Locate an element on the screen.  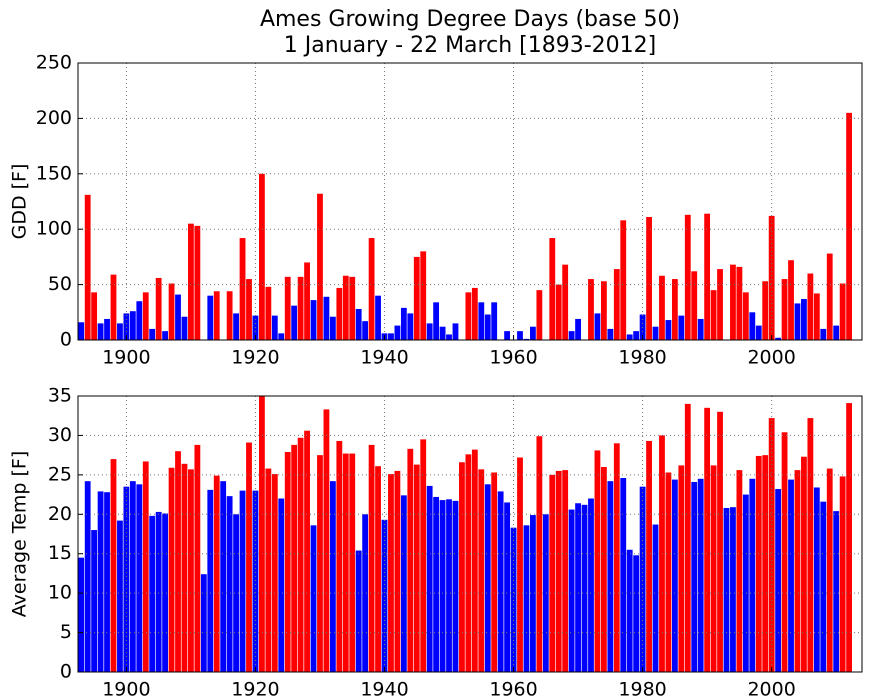
y-tick-label: 10 is located at coordinates (60, 593).